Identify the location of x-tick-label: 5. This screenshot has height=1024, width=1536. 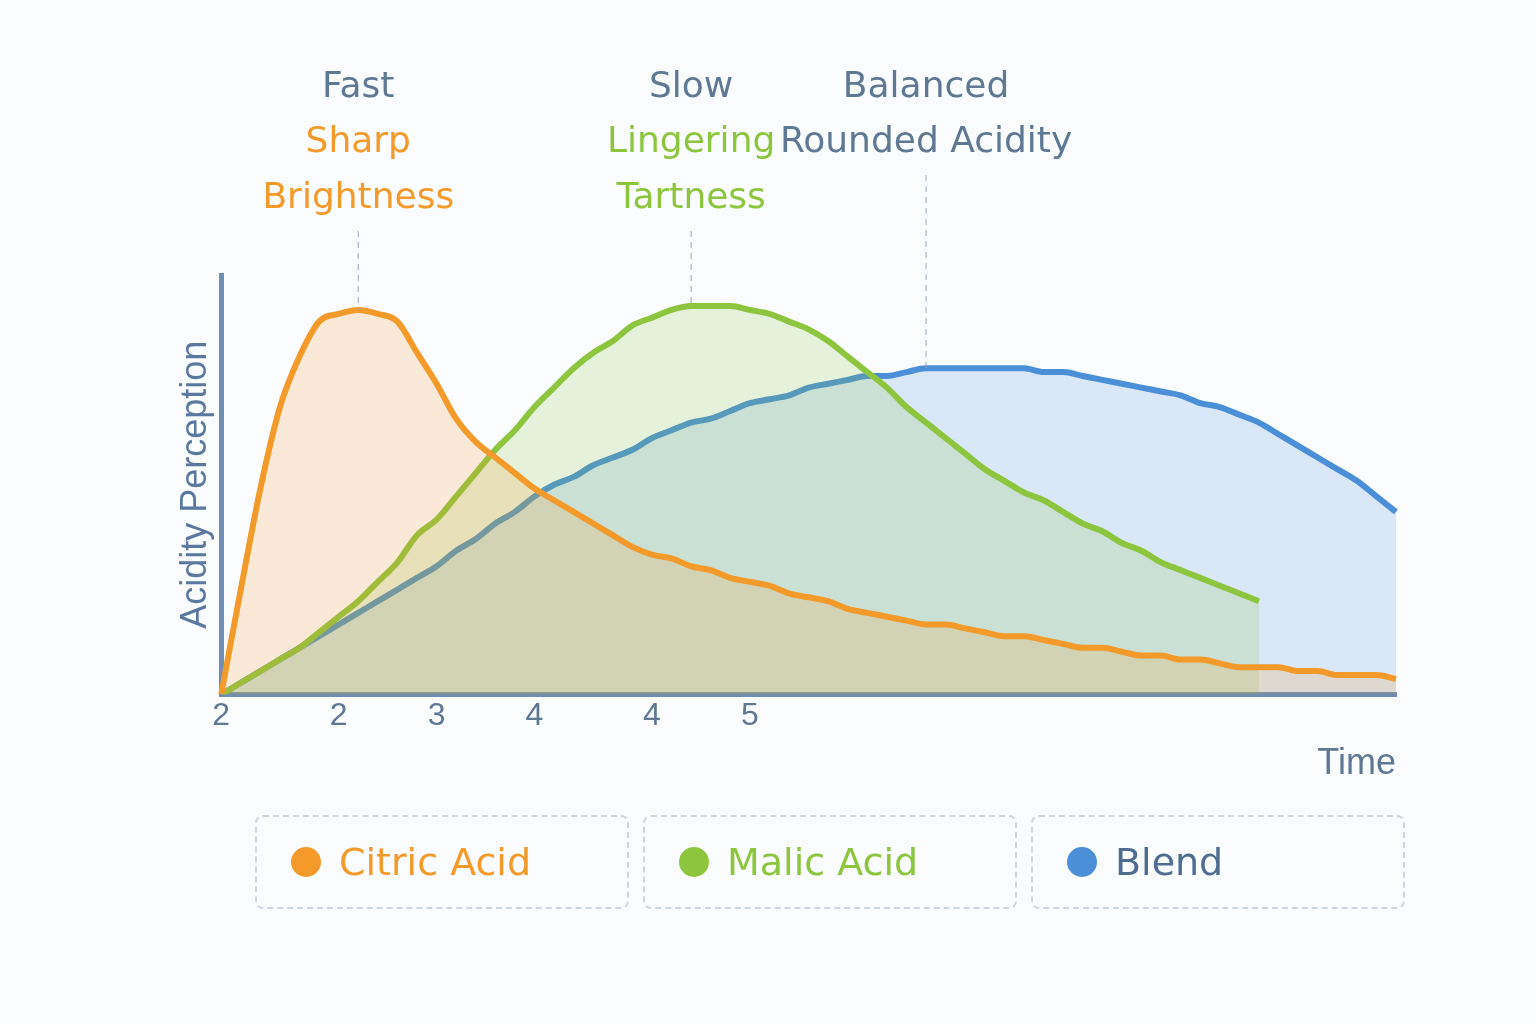
(749, 714).